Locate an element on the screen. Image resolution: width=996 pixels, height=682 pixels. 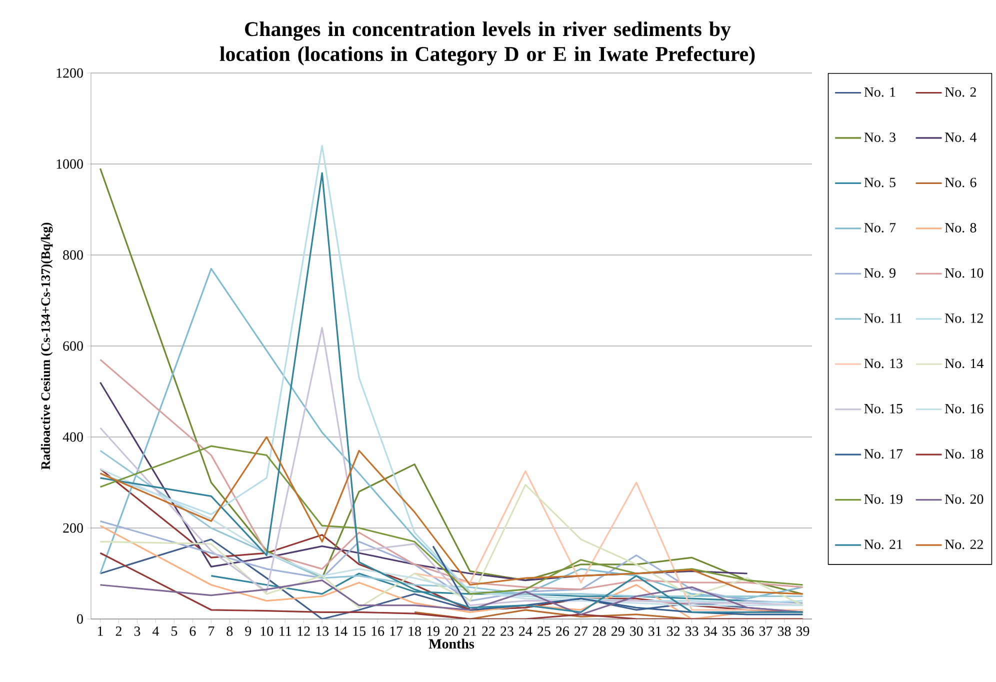
x-tick-label: 11 is located at coordinates (285, 631).